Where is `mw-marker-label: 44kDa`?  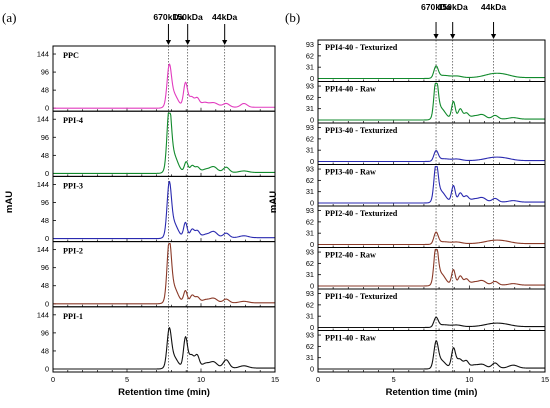
mw-marker-label: 44kDa is located at coordinates (225, 17).